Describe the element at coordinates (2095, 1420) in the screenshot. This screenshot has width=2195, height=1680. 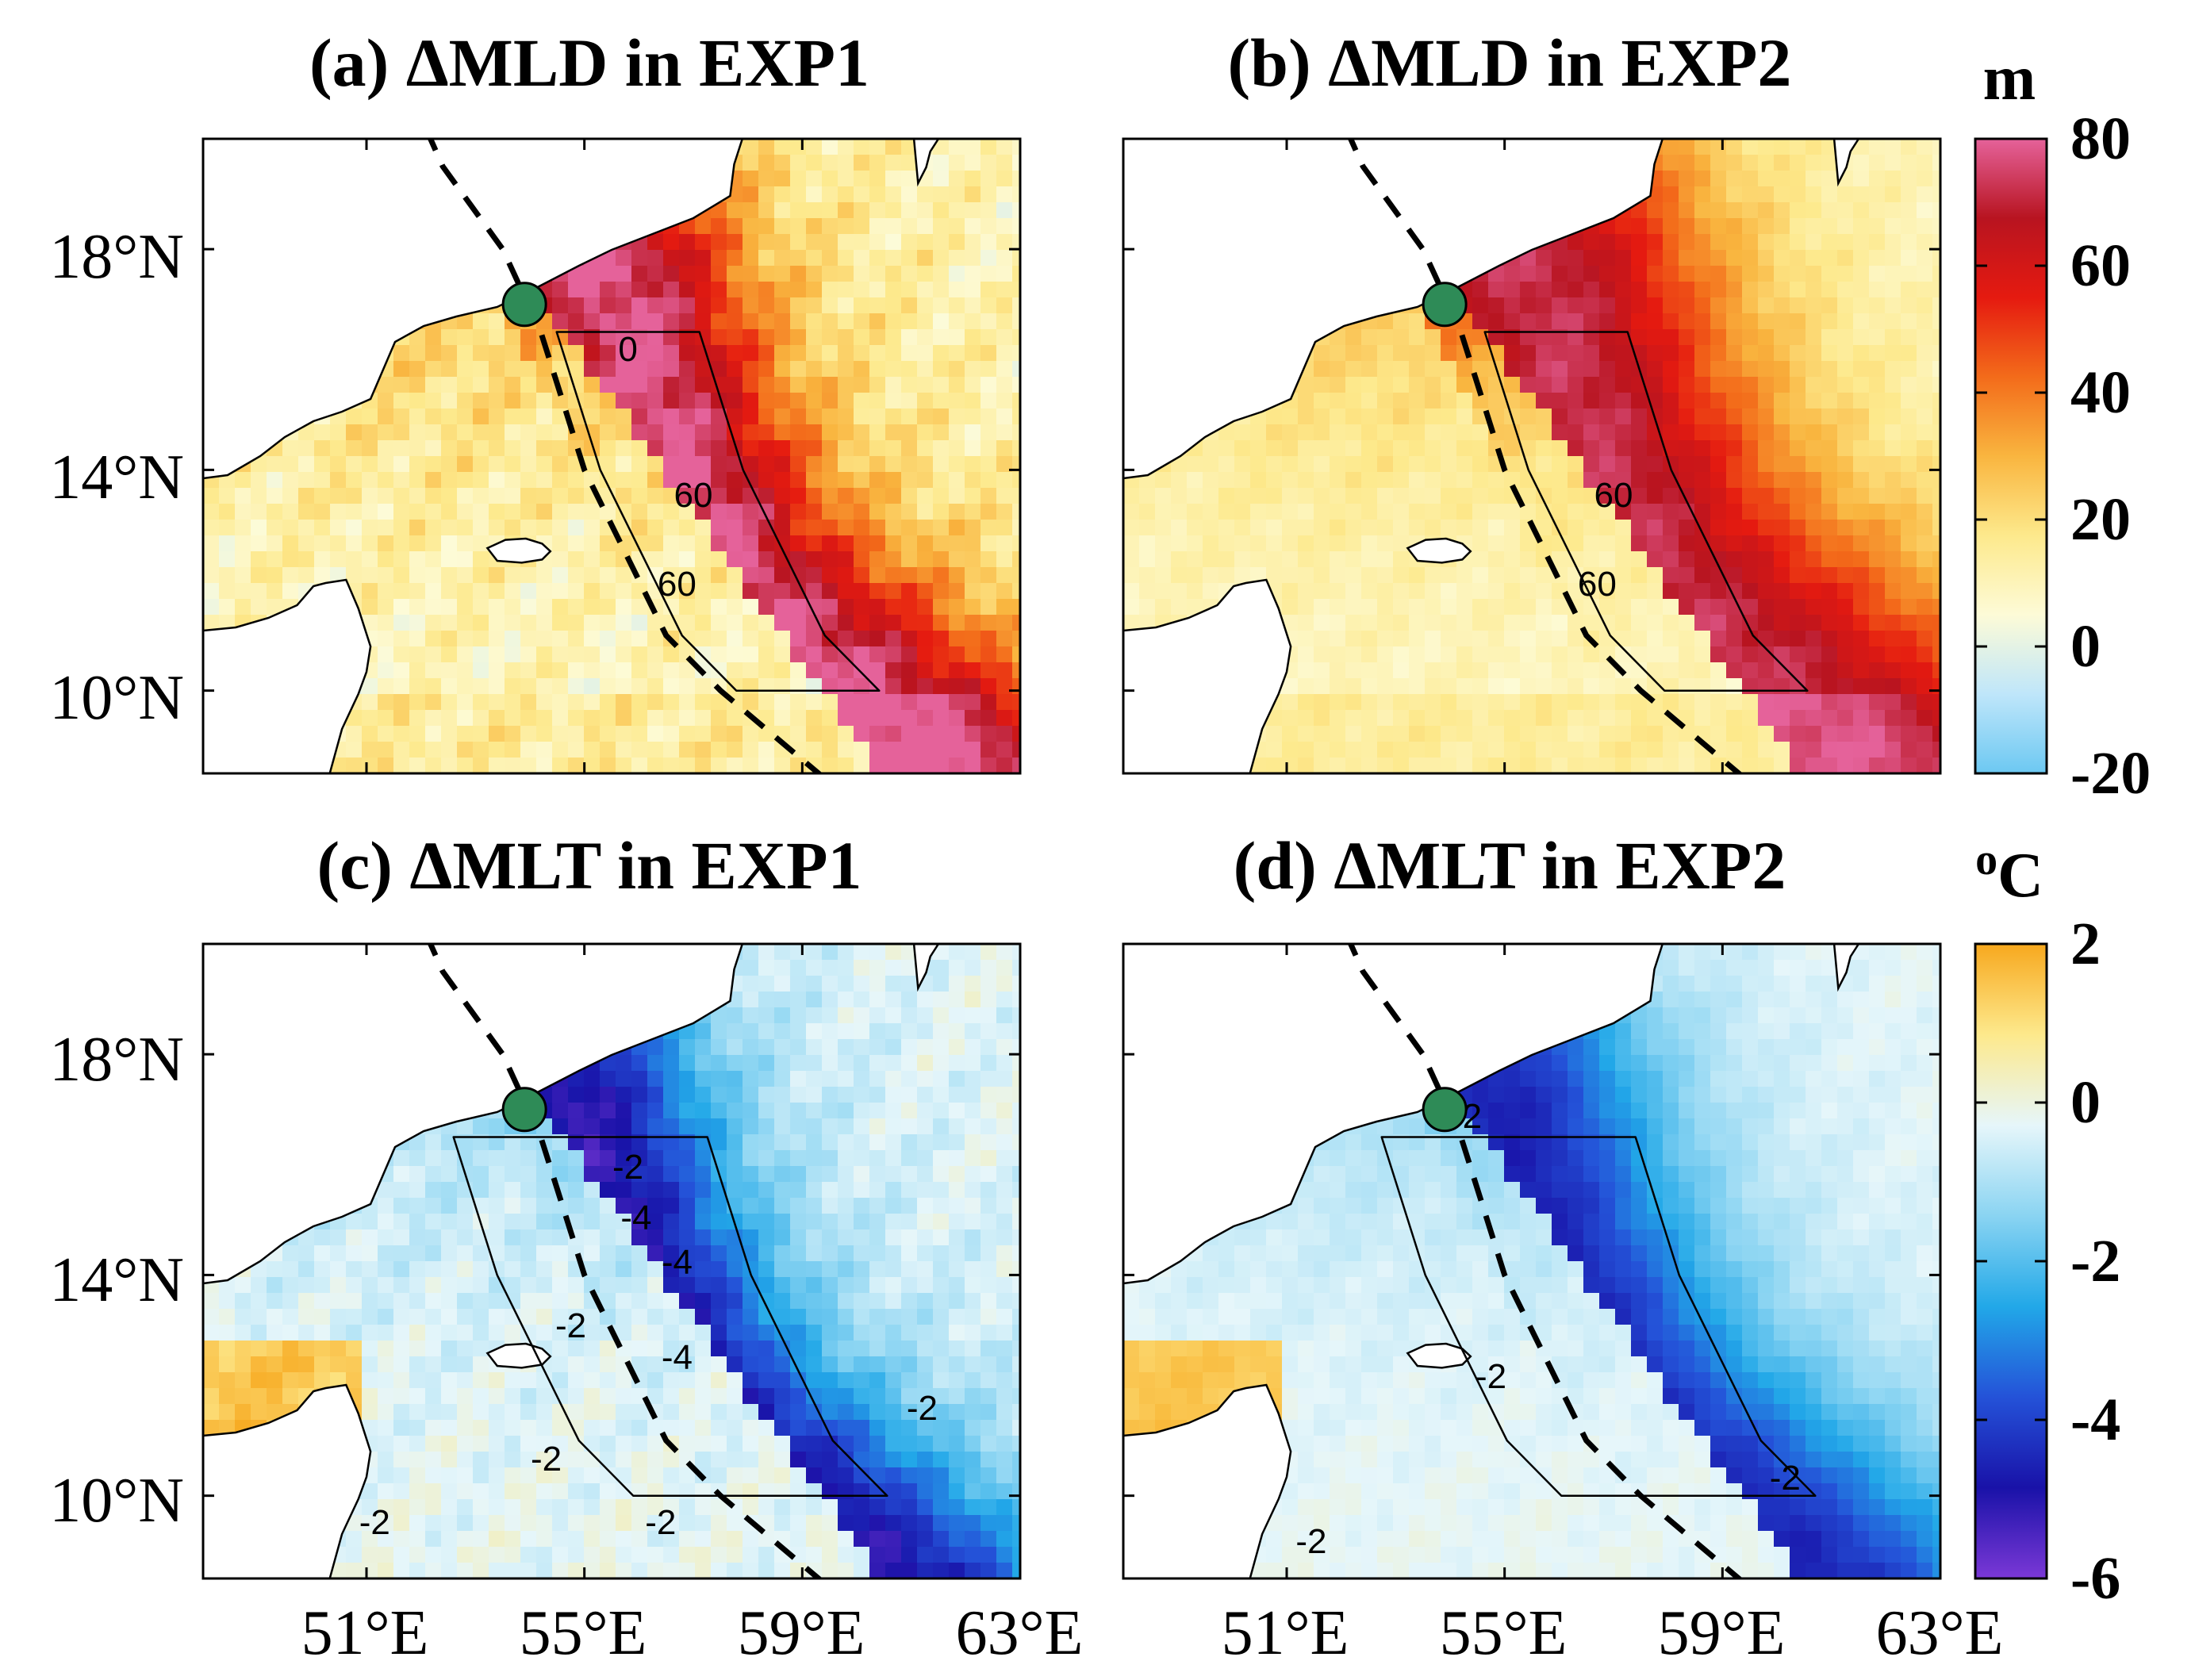
I see `colorbar-mlt-tick-m4: -4` at that location.